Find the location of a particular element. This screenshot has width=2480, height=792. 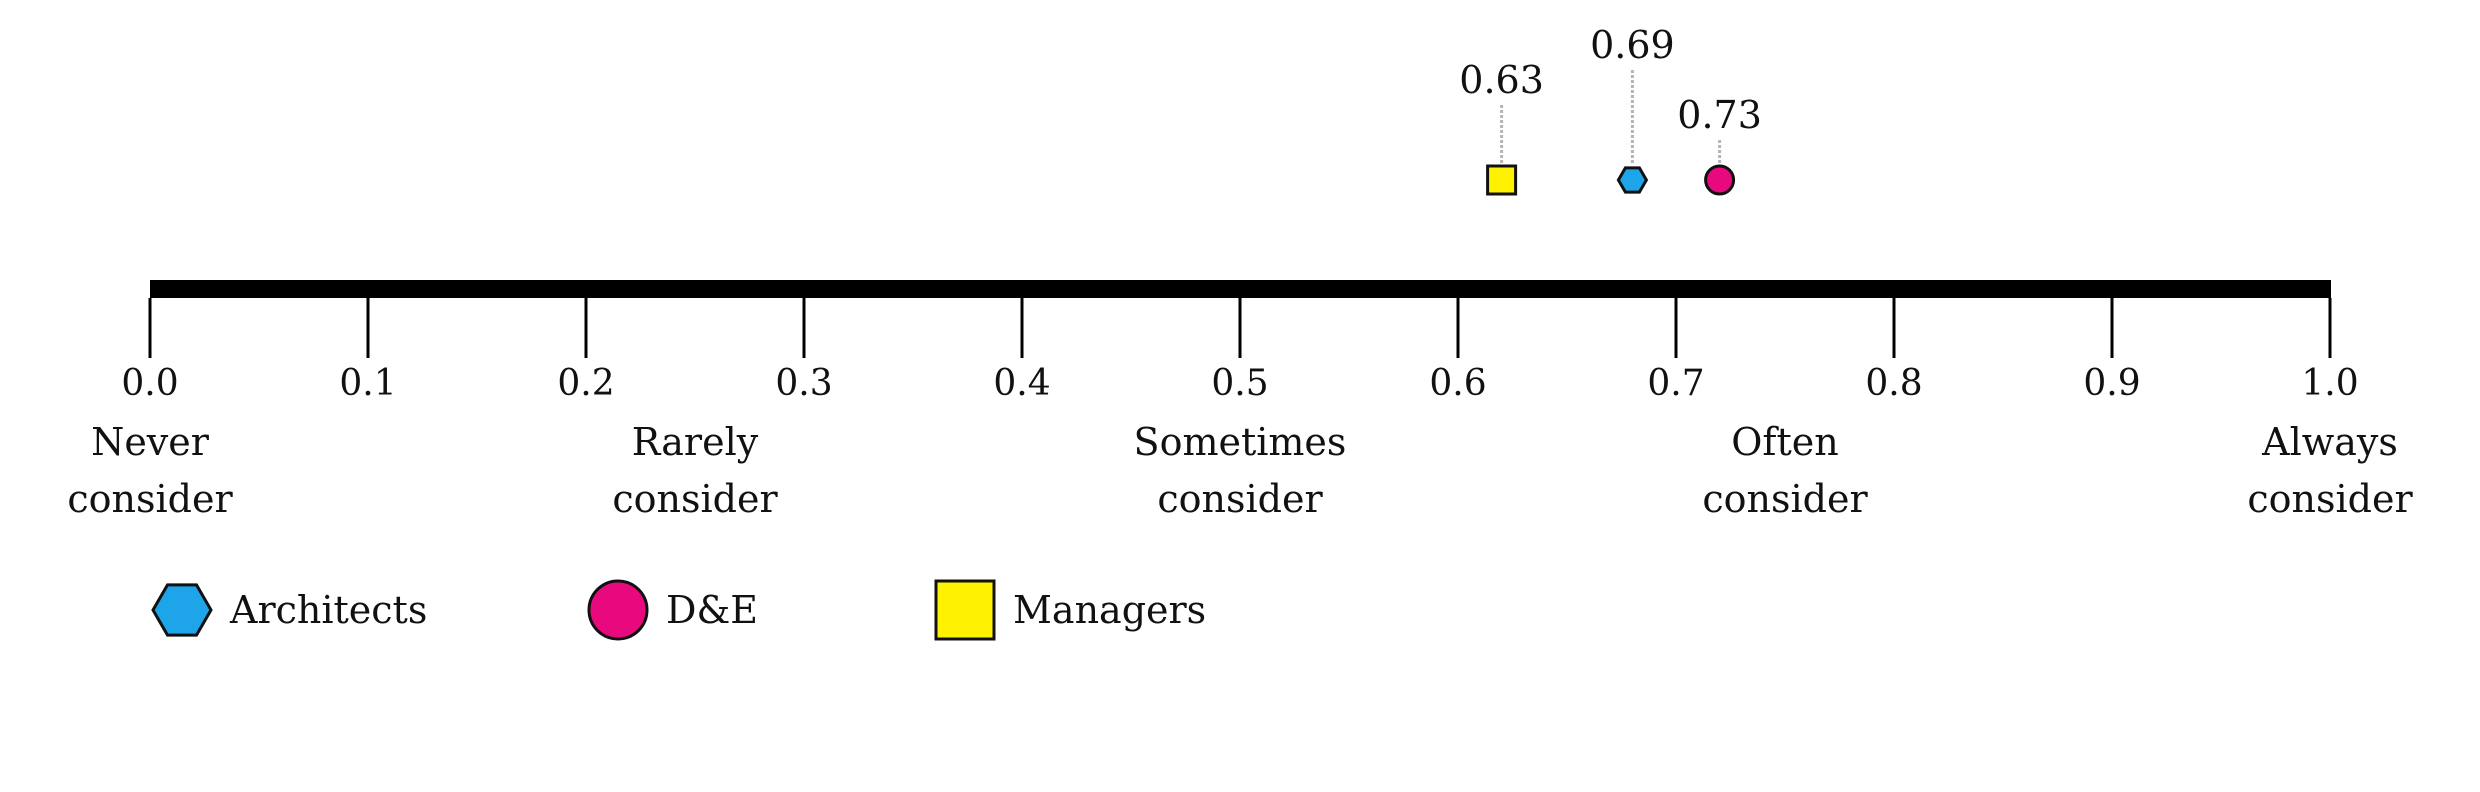

tick-label: 0.4 is located at coordinates (1021, 383).